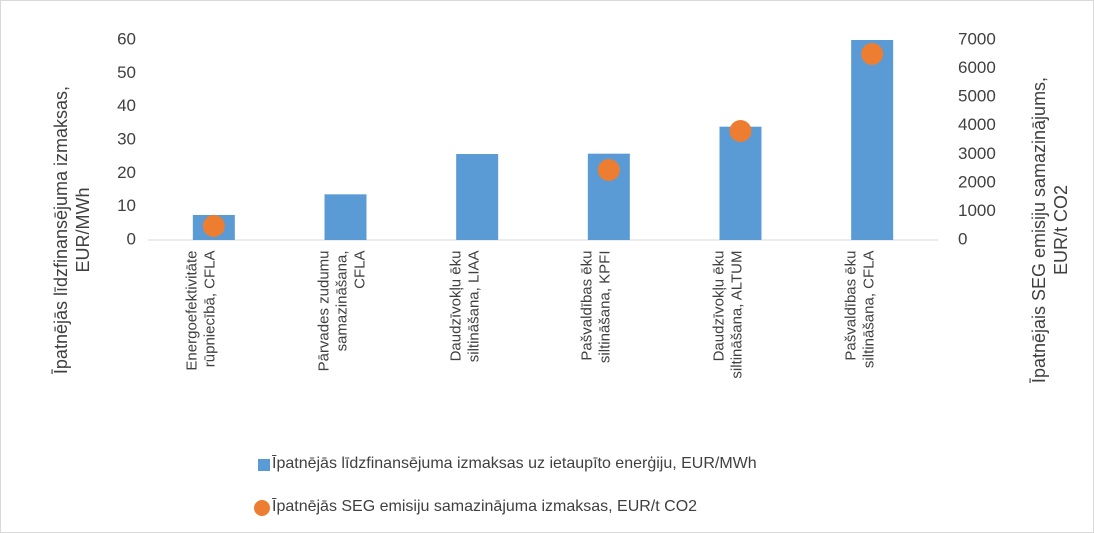 This screenshot has height=533, width=1094. I want to click on y2-tick-label: 1000, so click(977, 210).